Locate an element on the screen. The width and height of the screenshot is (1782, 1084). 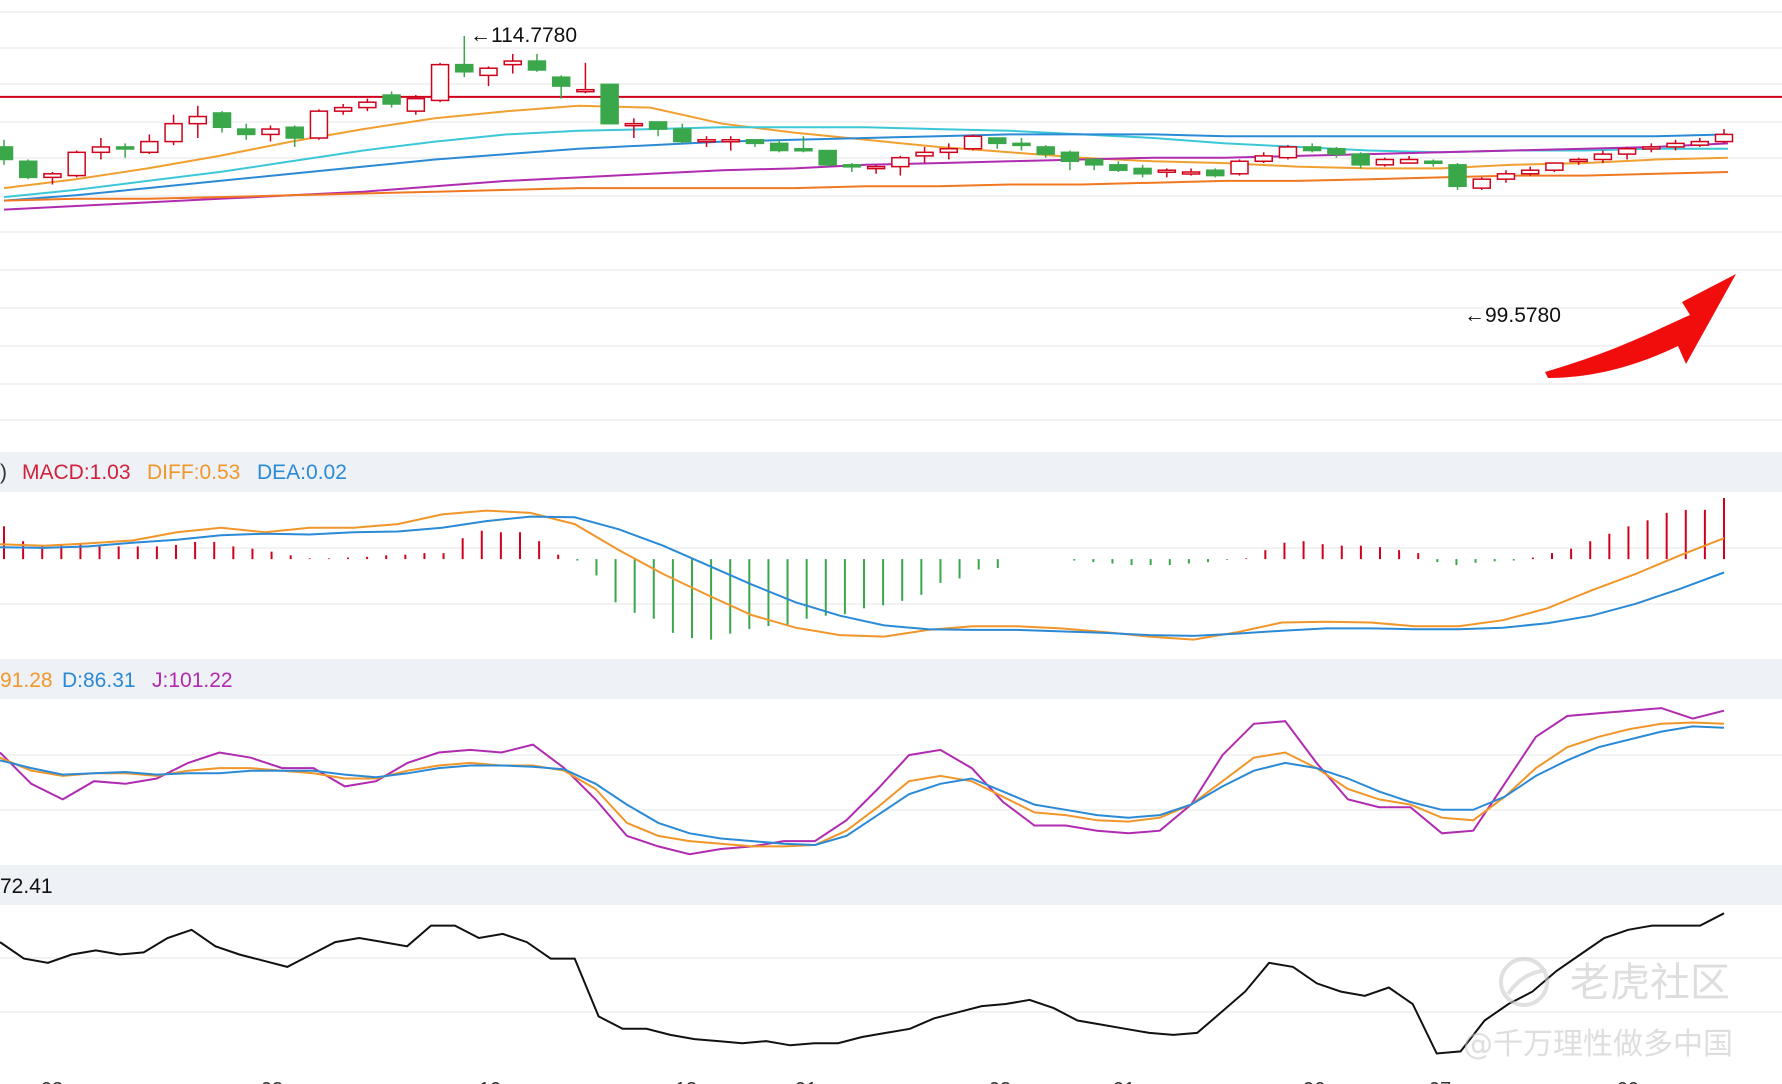
diff-line is located at coordinates (862, 575).